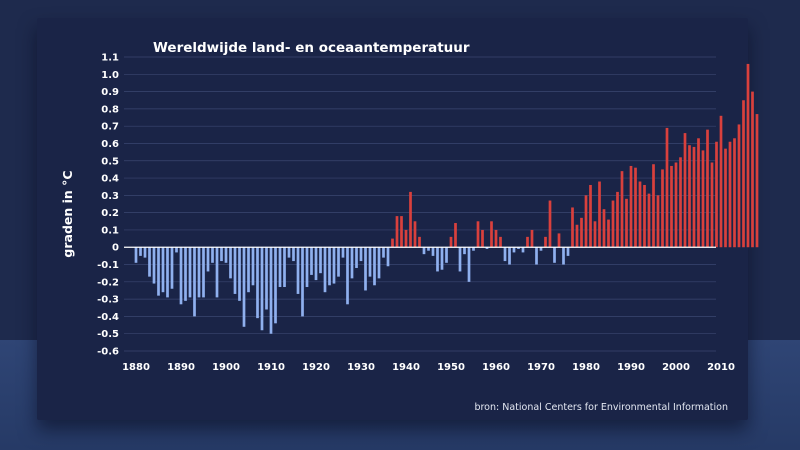  Describe the element at coordinates (613, 224) in the screenshot. I see `bar-1986` at that location.